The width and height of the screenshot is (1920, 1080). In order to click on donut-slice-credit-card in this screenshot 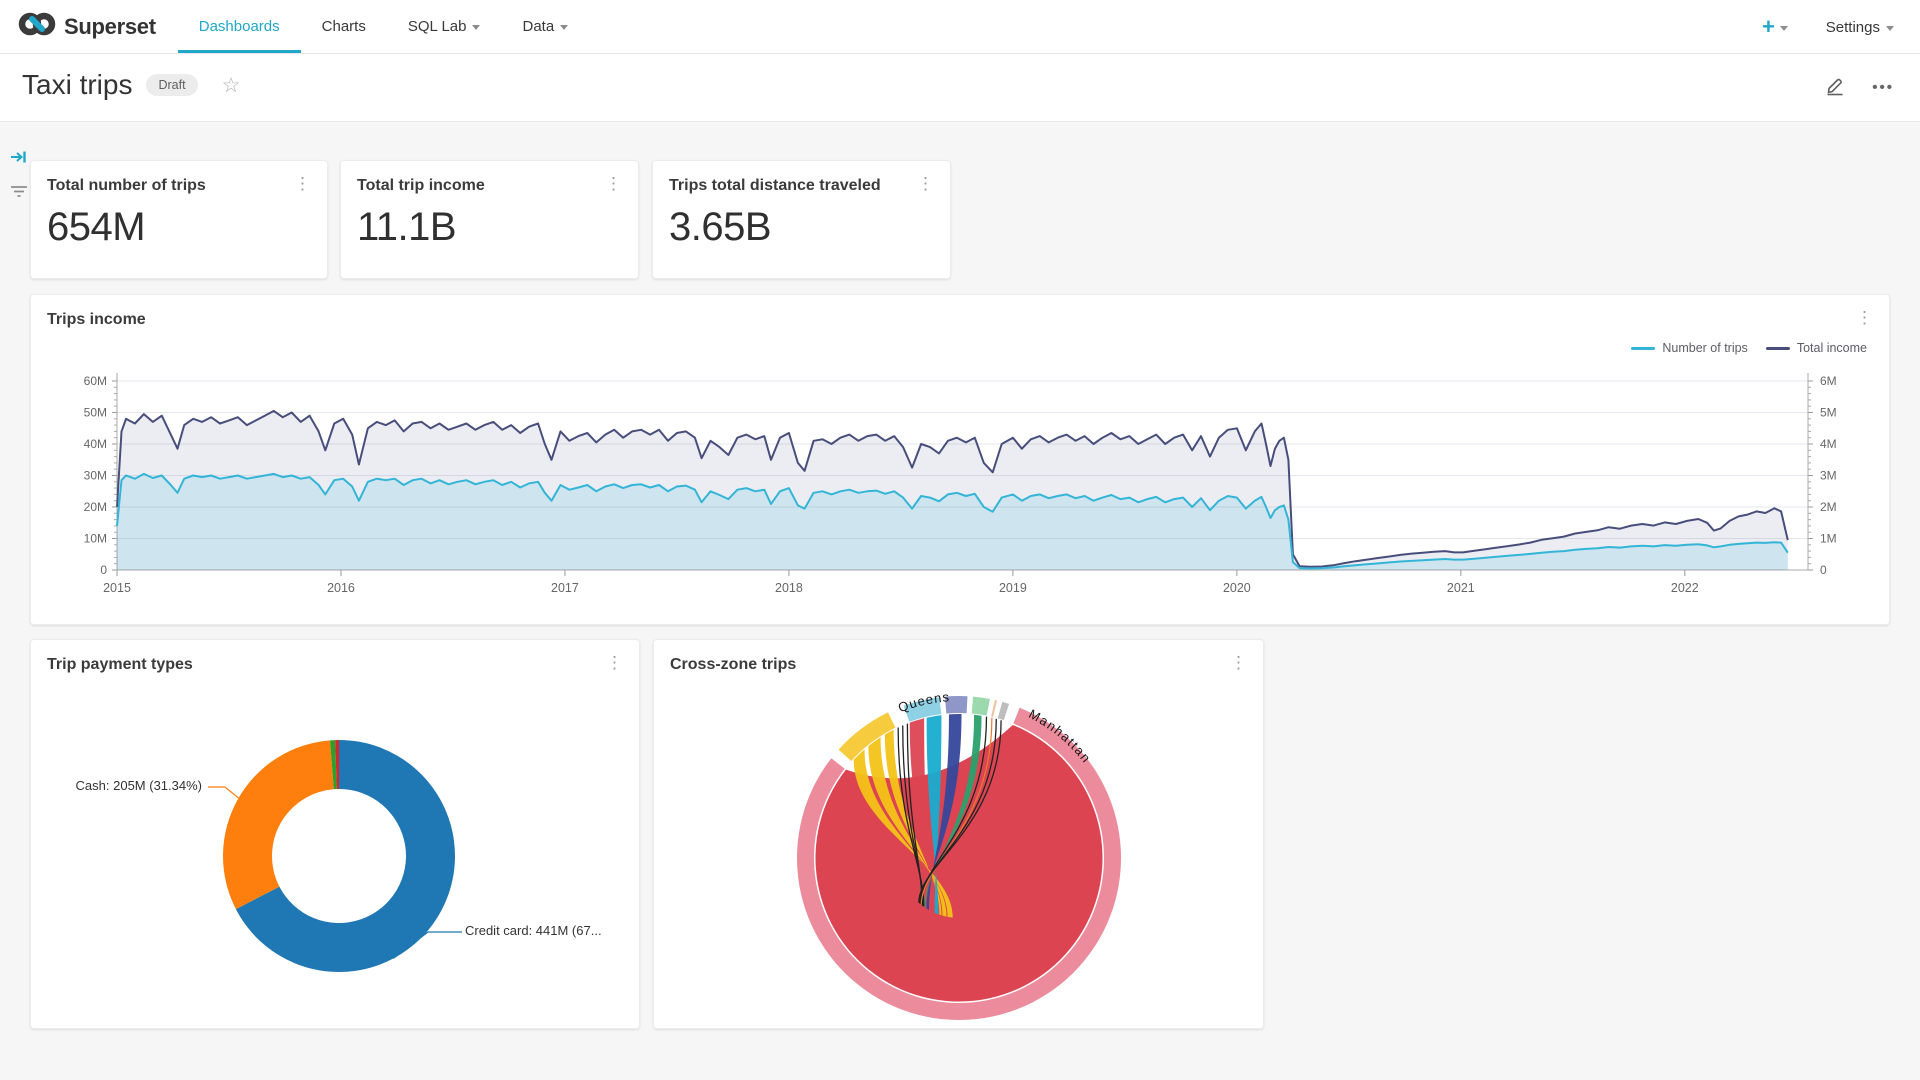, I will do `click(345, 856)`.